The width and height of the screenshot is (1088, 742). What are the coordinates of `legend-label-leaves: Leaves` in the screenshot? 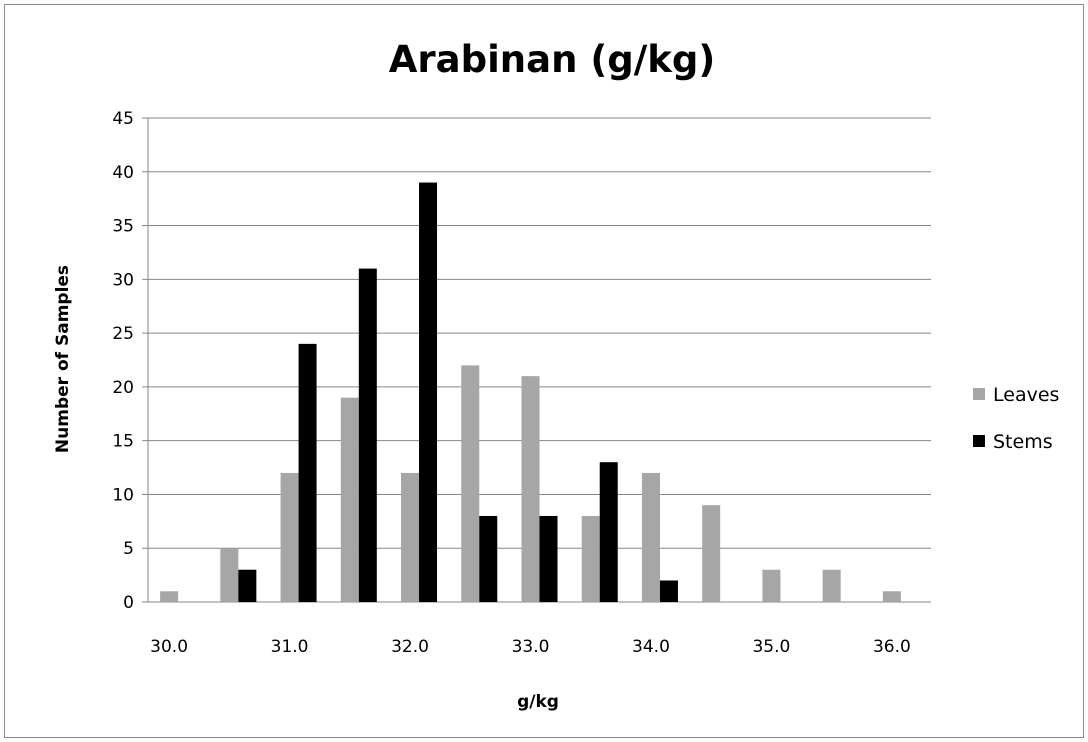 It's located at (1026, 395).